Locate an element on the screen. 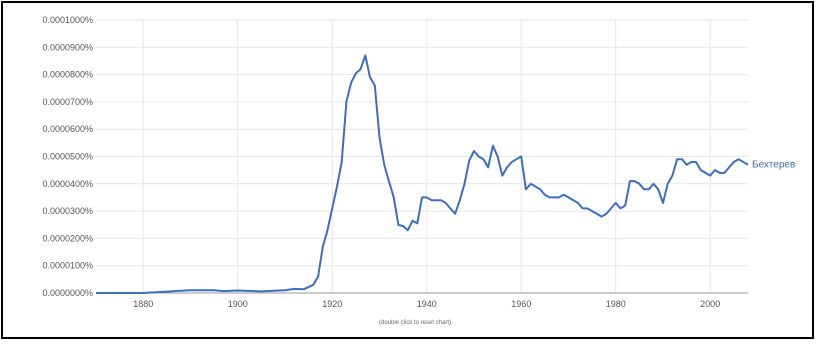 The height and width of the screenshot is (344, 819). y-tick-label: 0.0000400% is located at coordinates (67, 184).